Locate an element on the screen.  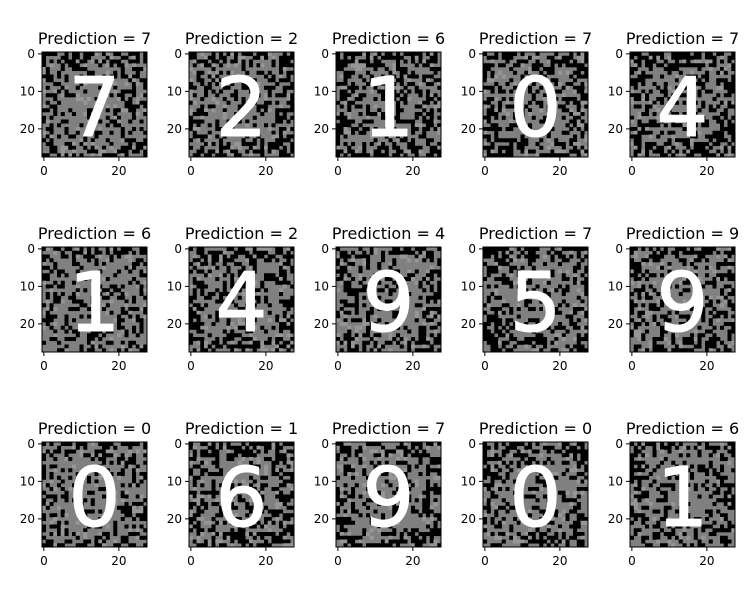
panel-13: Prediction = 7 9 0 20 0 10 20 is located at coordinates (379, 493).